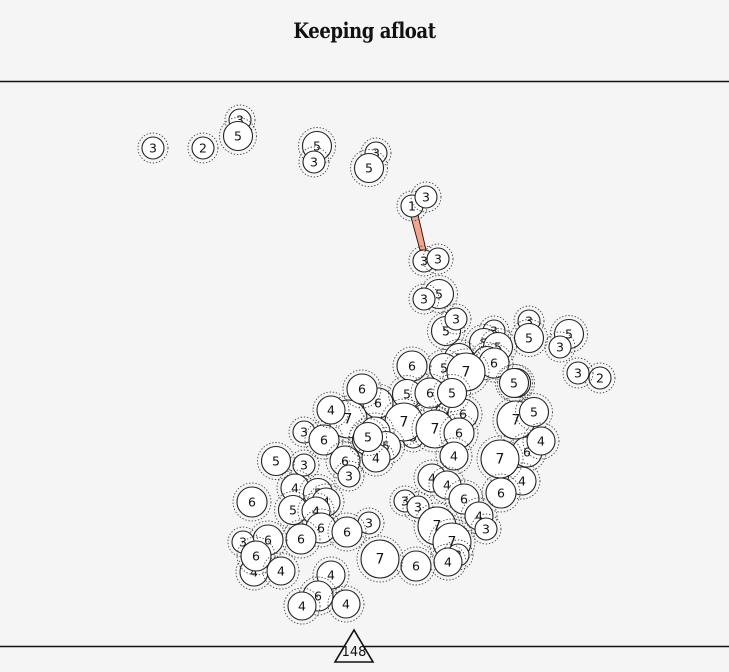 The height and width of the screenshot is (672, 729). What do you see at coordinates (354, 652) in the screenshot?
I see `score-display: 148` at bounding box center [354, 652].